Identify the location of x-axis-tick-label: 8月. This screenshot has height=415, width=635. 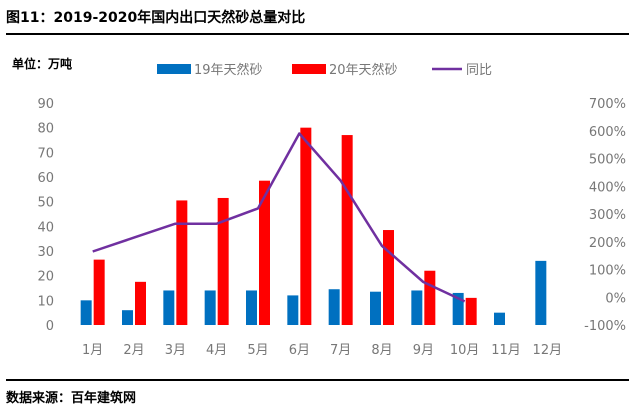
(381, 350).